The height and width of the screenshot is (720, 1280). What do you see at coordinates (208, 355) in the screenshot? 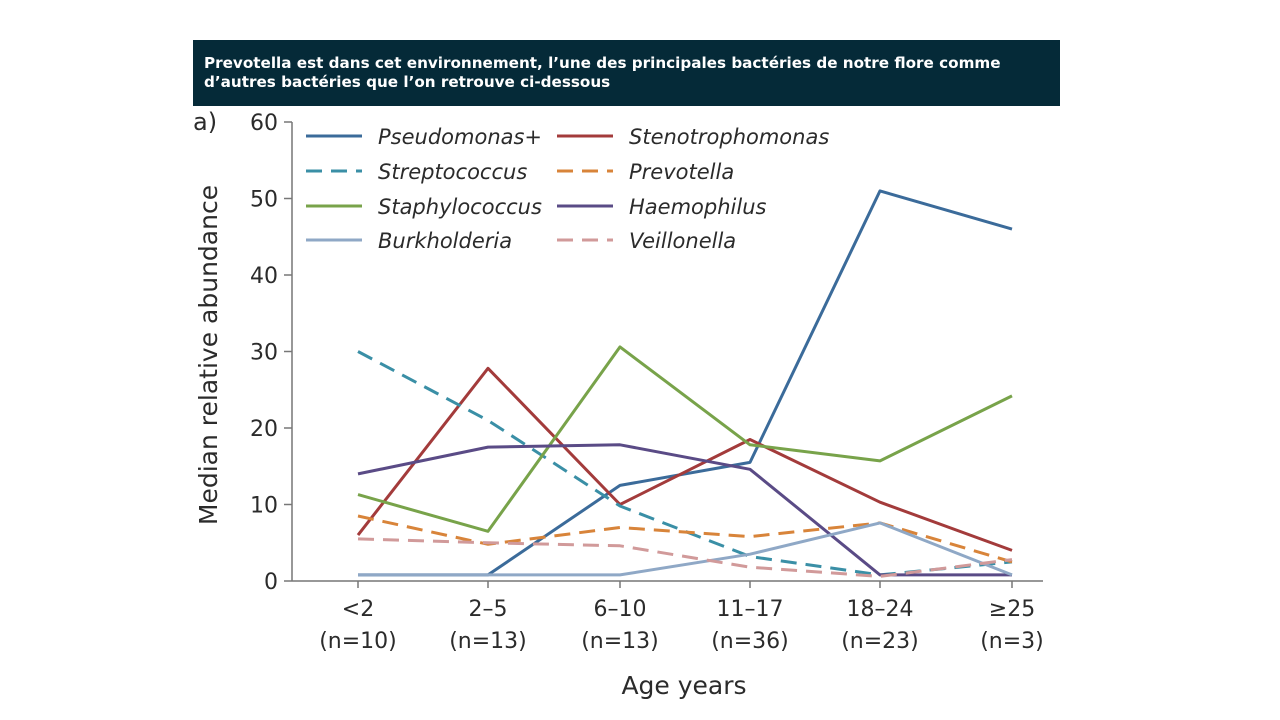
I see `y-axis-title: Median relative abundance` at bounding box center [208, 355].